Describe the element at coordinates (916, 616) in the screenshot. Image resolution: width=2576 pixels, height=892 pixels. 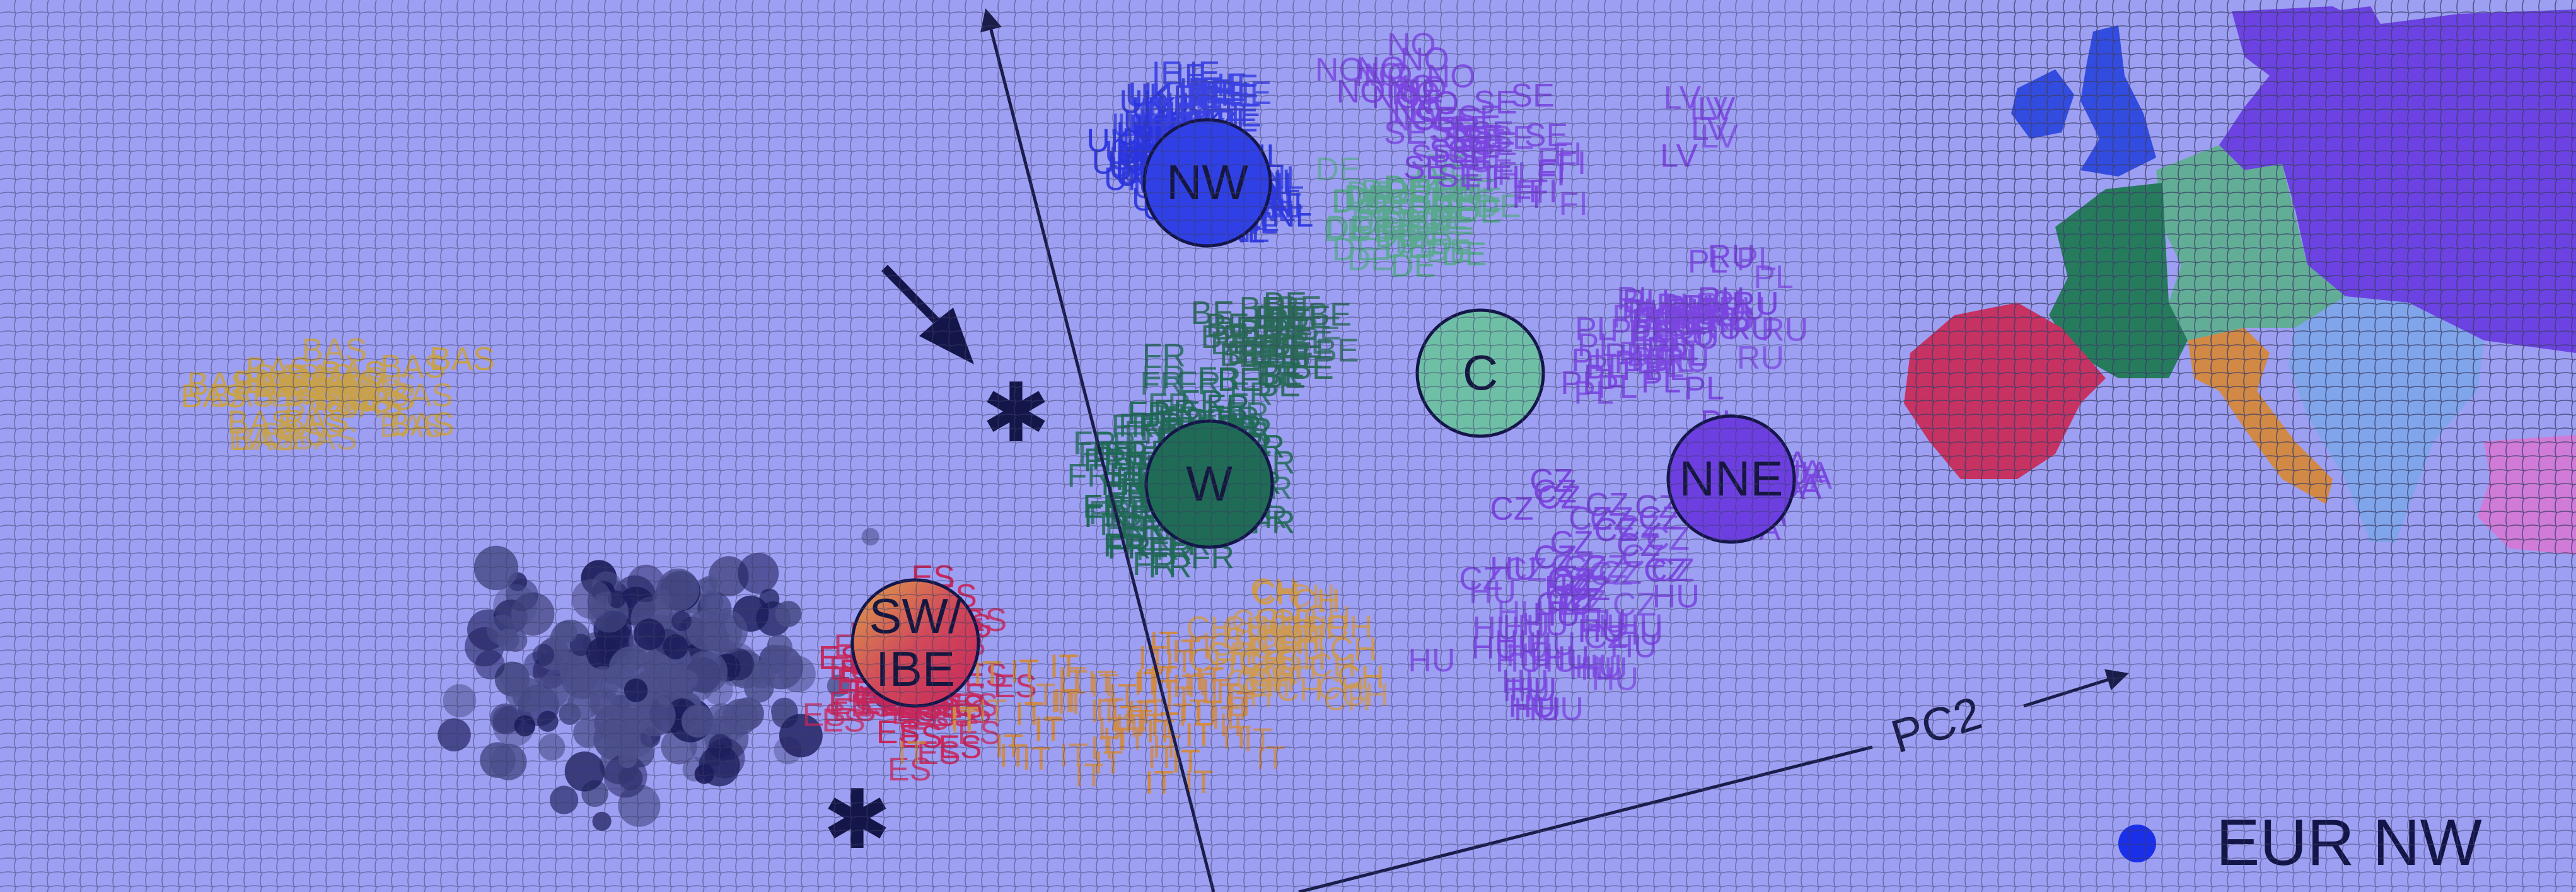
I see `cluster-label-swibe: SW/` at that location.